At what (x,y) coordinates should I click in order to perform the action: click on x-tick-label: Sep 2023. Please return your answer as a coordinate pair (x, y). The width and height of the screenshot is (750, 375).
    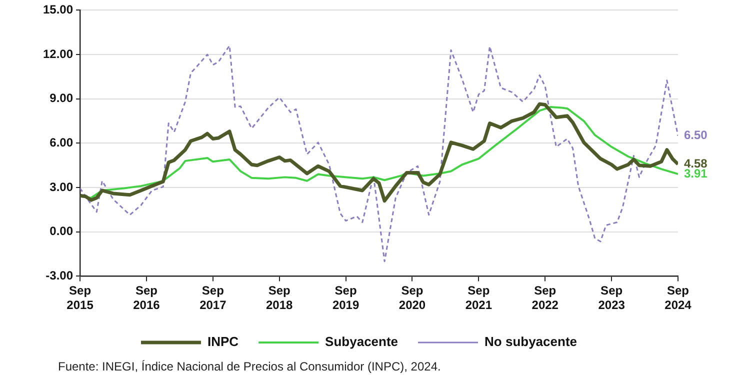
    Looking at the image, I should click on (612, 298).